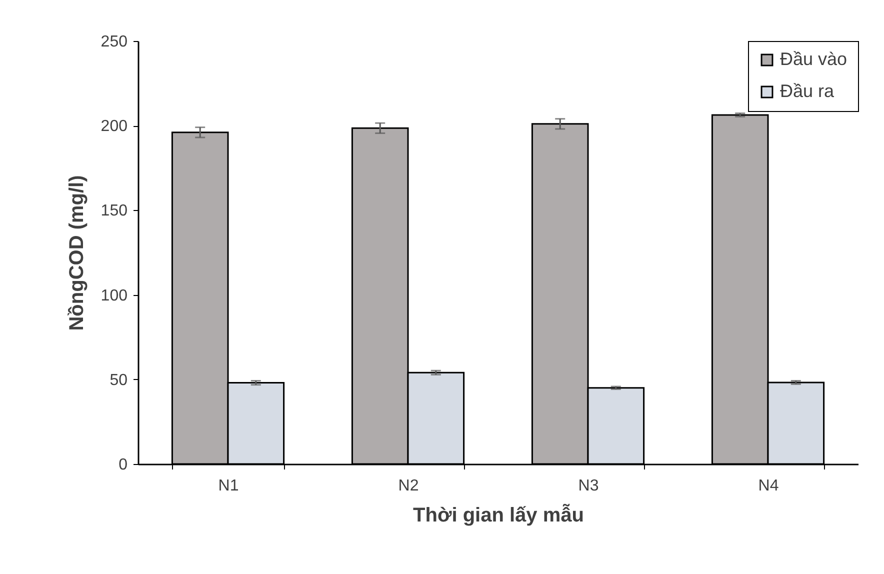  Describe the element at coordinates (814, 59) in the screenshot. I see `legend-label: Đầu vào` at that location.